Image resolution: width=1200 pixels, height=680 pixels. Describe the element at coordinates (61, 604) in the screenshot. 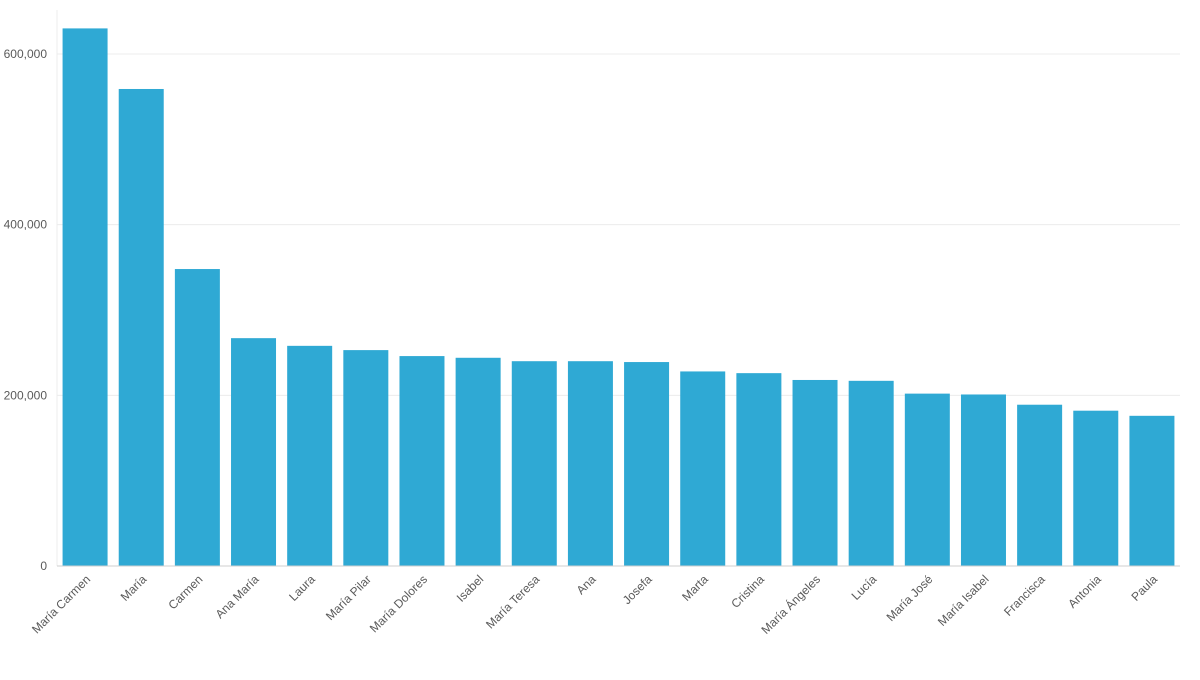

I see `x-tick-label: María Carmen` at that location.